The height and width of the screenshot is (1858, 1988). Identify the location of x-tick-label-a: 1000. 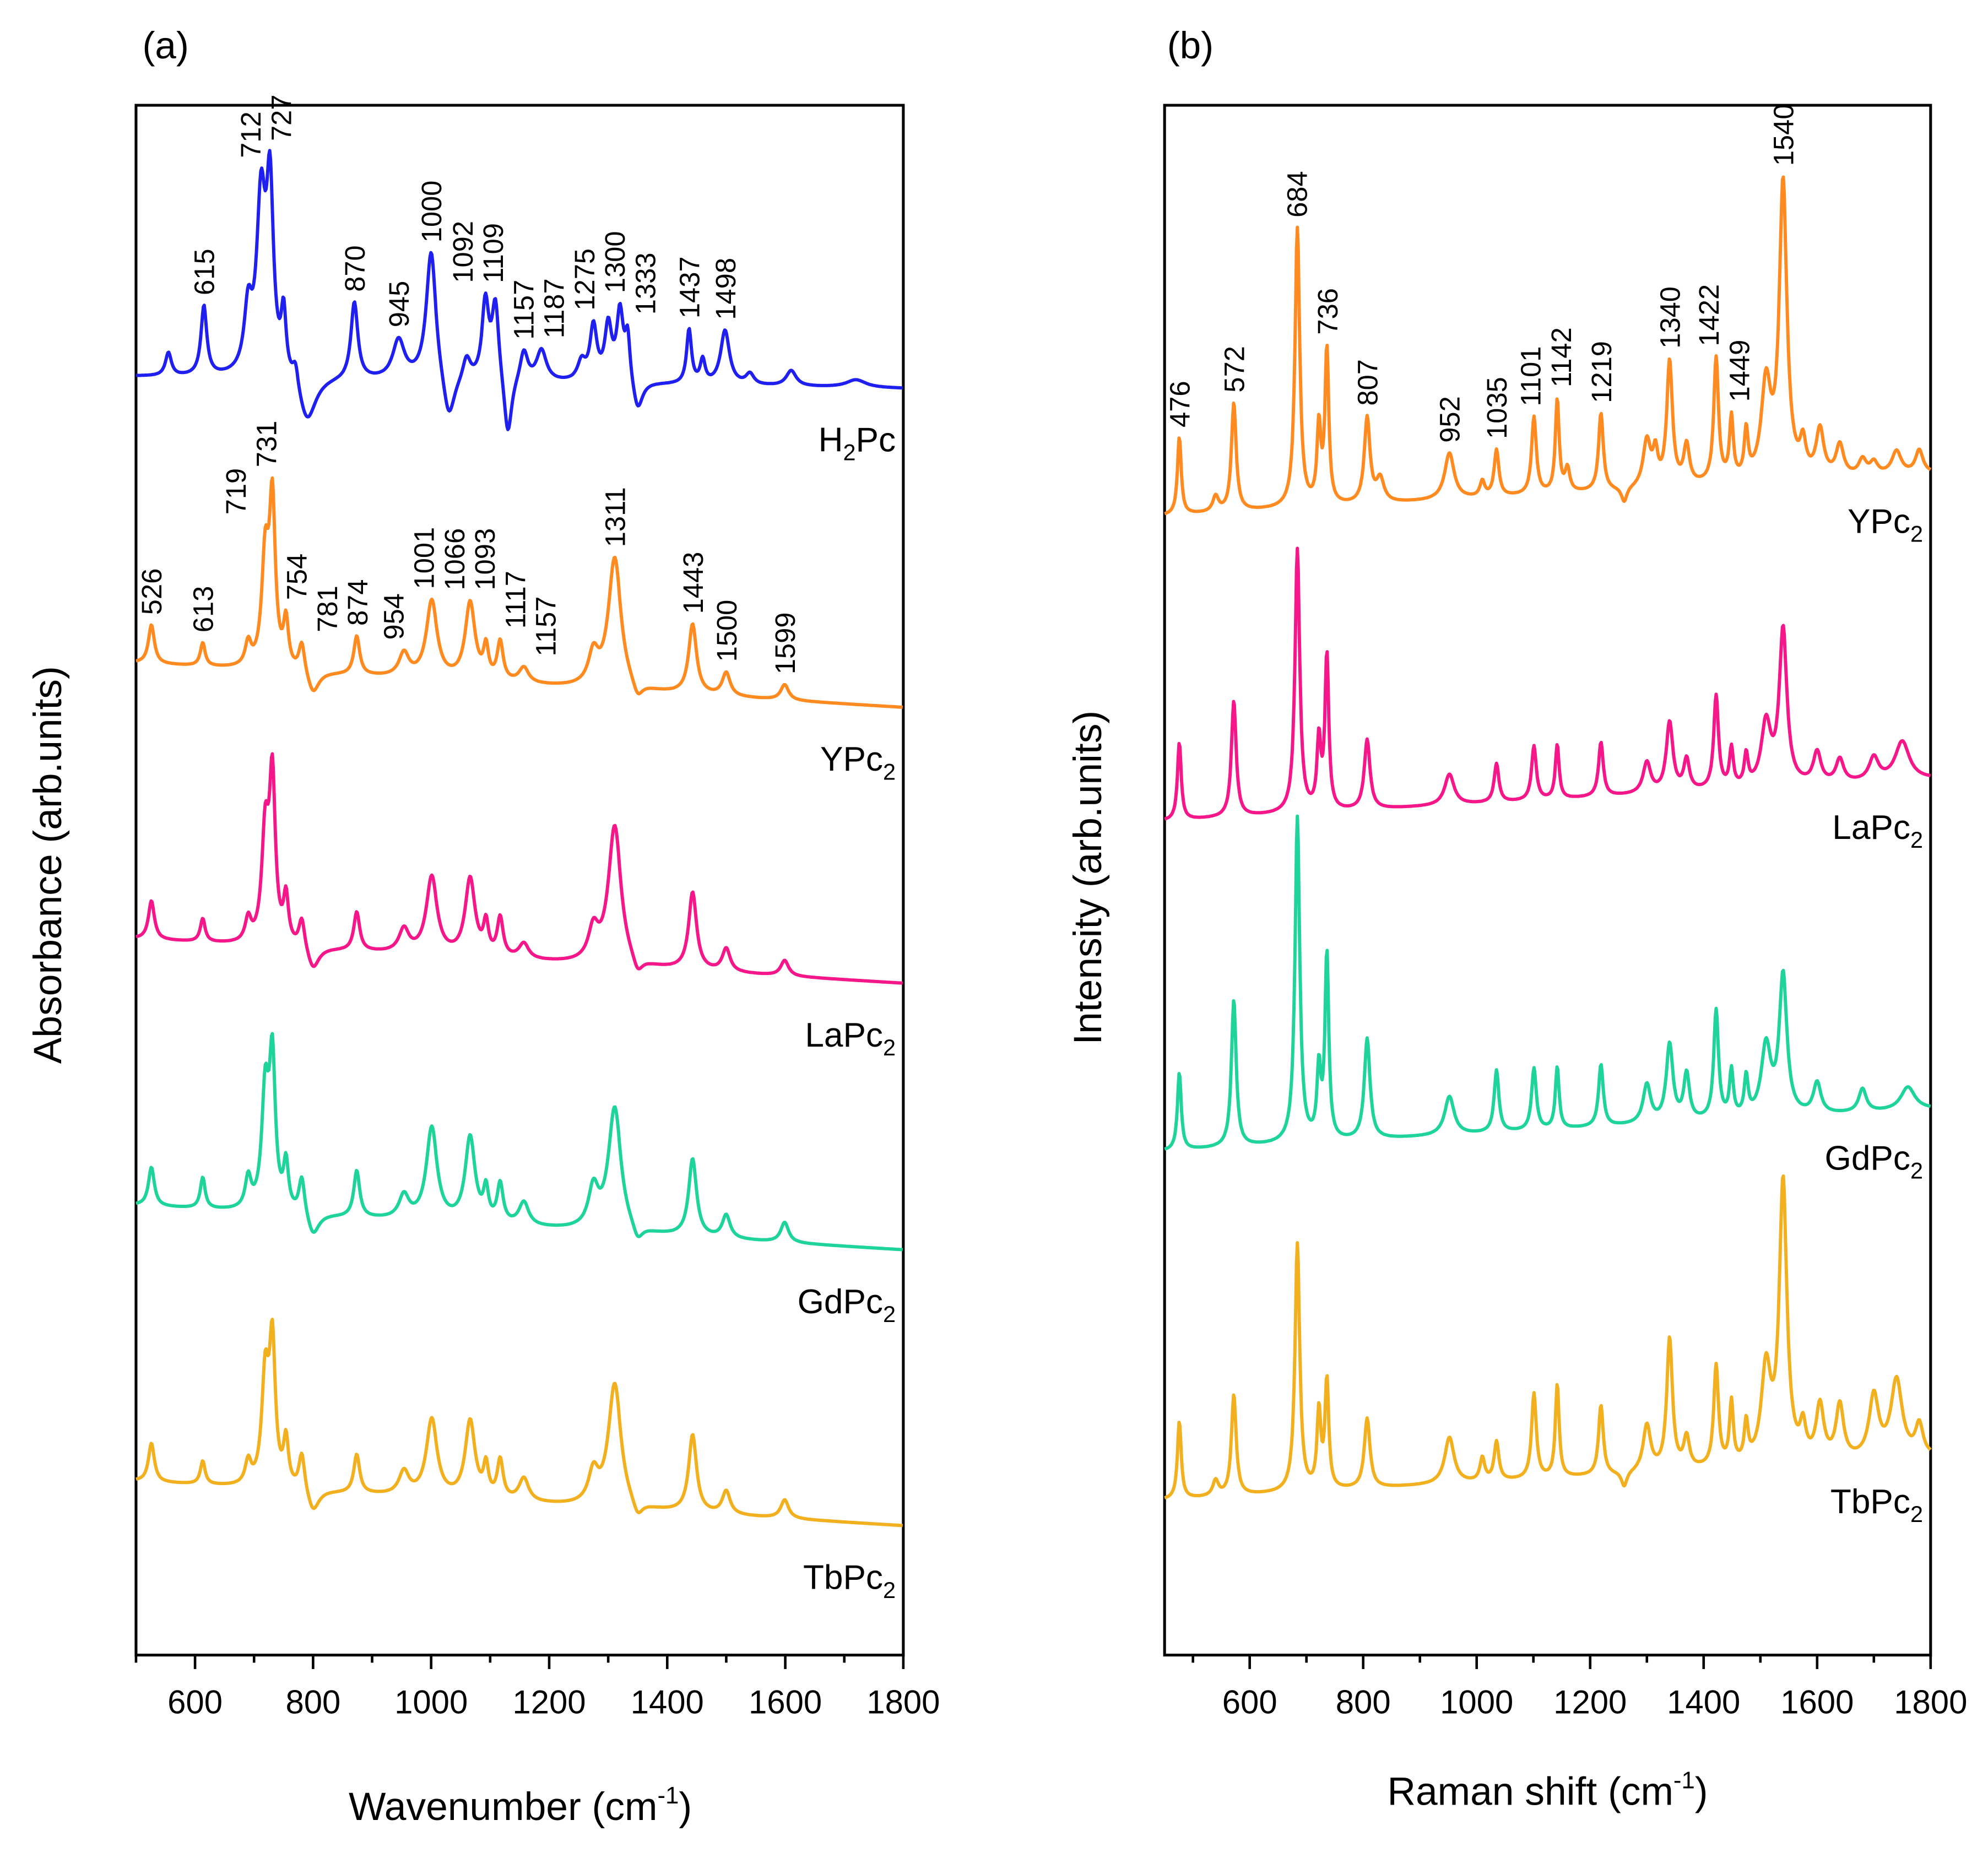
(431, 1703).